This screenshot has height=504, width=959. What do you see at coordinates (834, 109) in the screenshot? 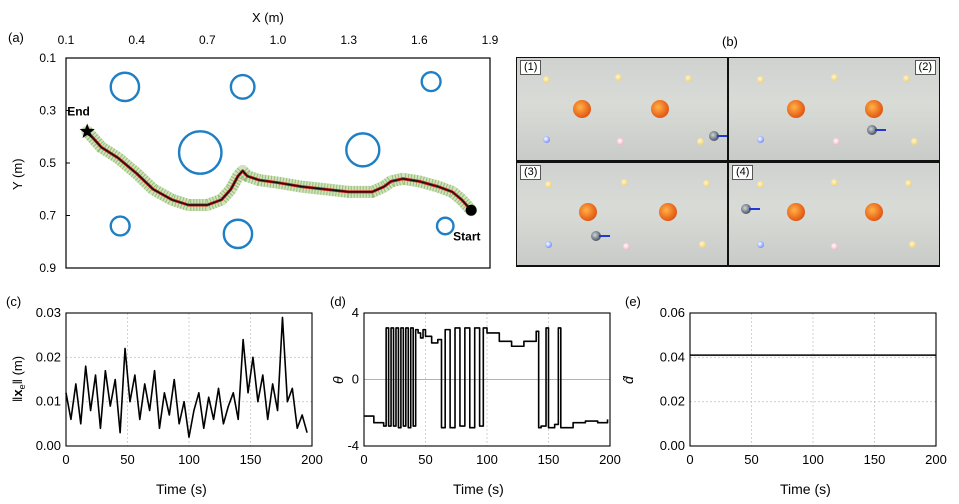
I see `photo-tile: (2)` at bounding box center [834, 109].